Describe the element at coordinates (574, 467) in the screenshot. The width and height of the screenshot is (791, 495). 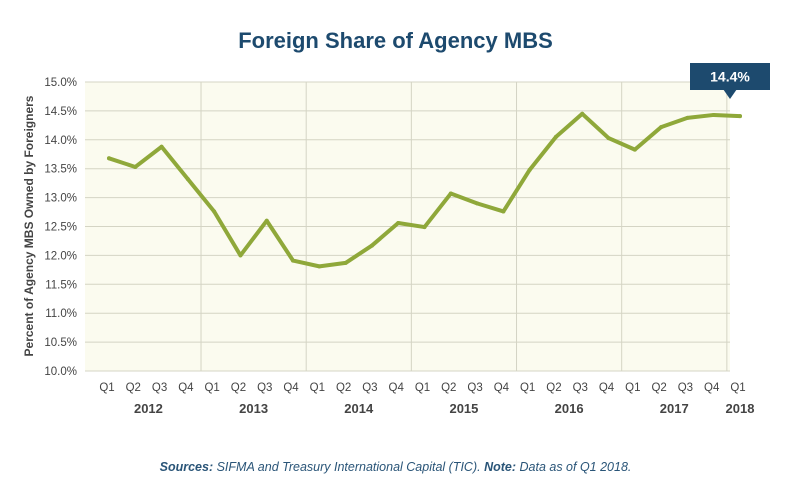
I see `note-text: Data as of Q1 2018.` at that location.